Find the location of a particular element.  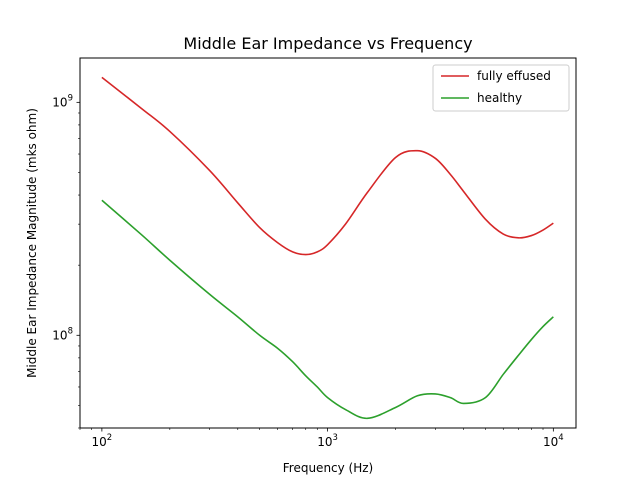

tick-exponent: 3 is located at coordinates (335, 438).